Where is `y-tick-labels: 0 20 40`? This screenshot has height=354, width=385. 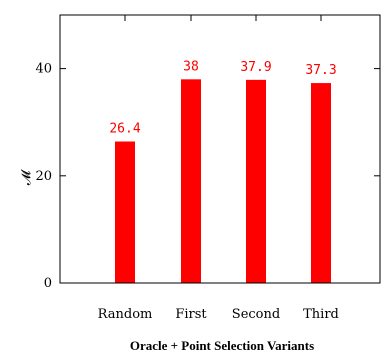
y-tick-labels: 0 20 40 is located at coordinates (43, 176).